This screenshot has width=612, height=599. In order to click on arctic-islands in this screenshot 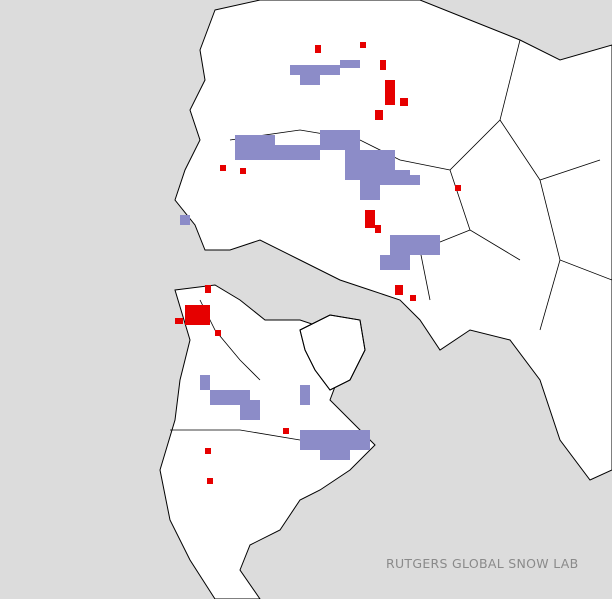, I will do `click(332, 352)`.